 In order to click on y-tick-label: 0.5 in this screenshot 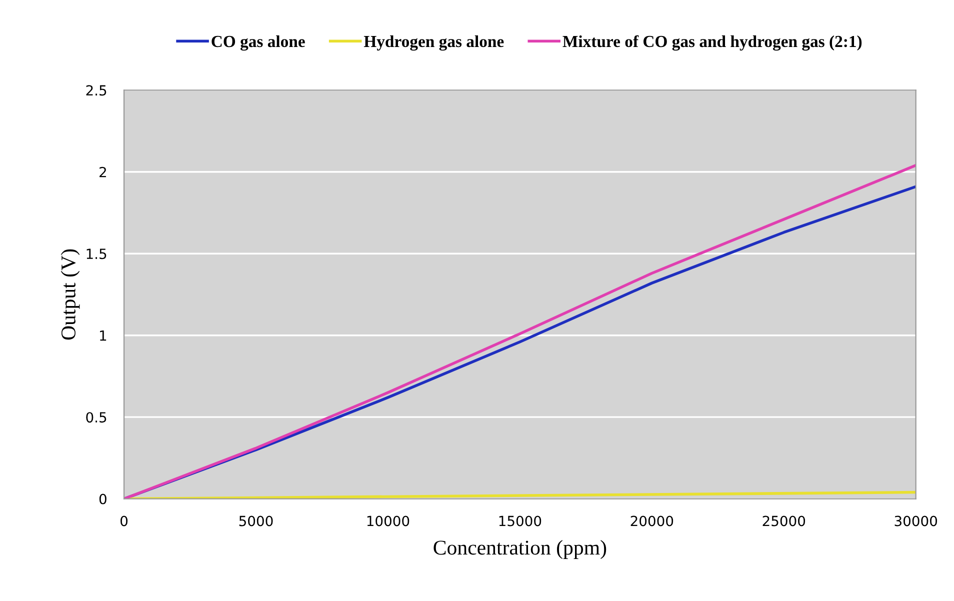, I will do `click(96, 417)`.